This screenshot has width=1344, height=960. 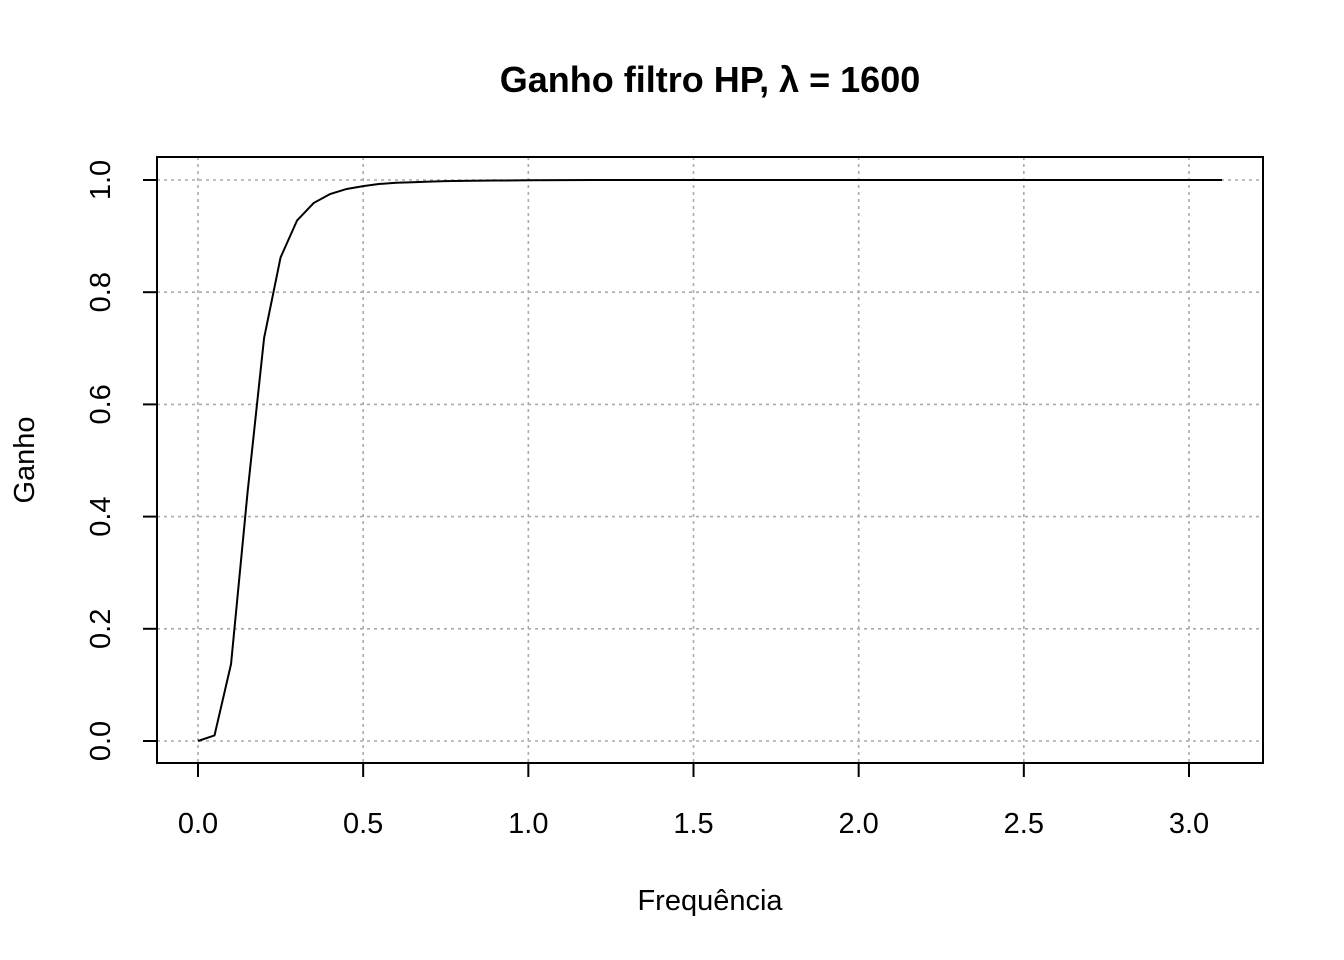 I want to click on y-tick-label: 0.4, so click(x=101, y=516).